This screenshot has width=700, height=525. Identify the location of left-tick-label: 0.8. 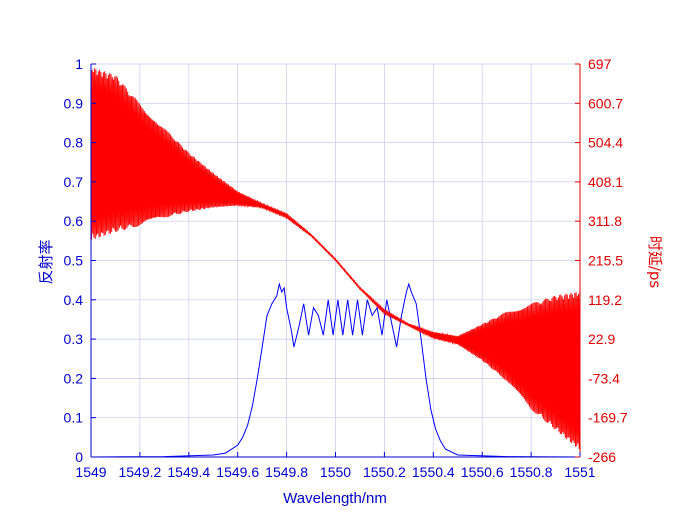
(74, 143).